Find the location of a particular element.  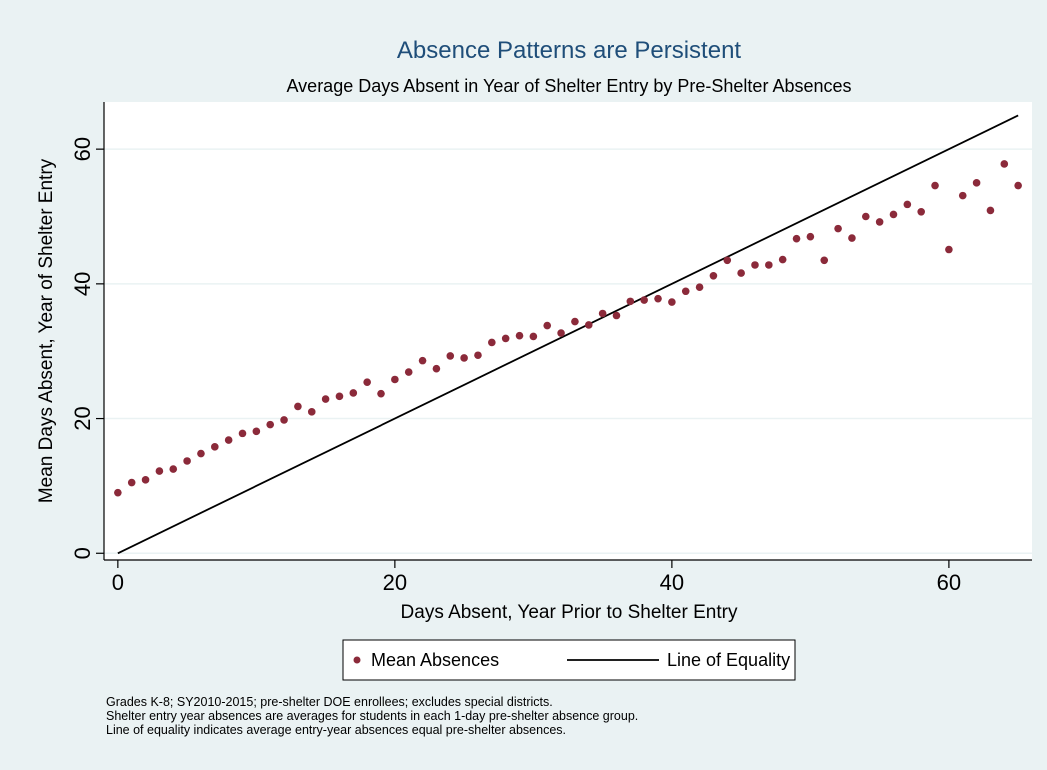

x-tick-label: 0 is located at coordinates (118, 582).